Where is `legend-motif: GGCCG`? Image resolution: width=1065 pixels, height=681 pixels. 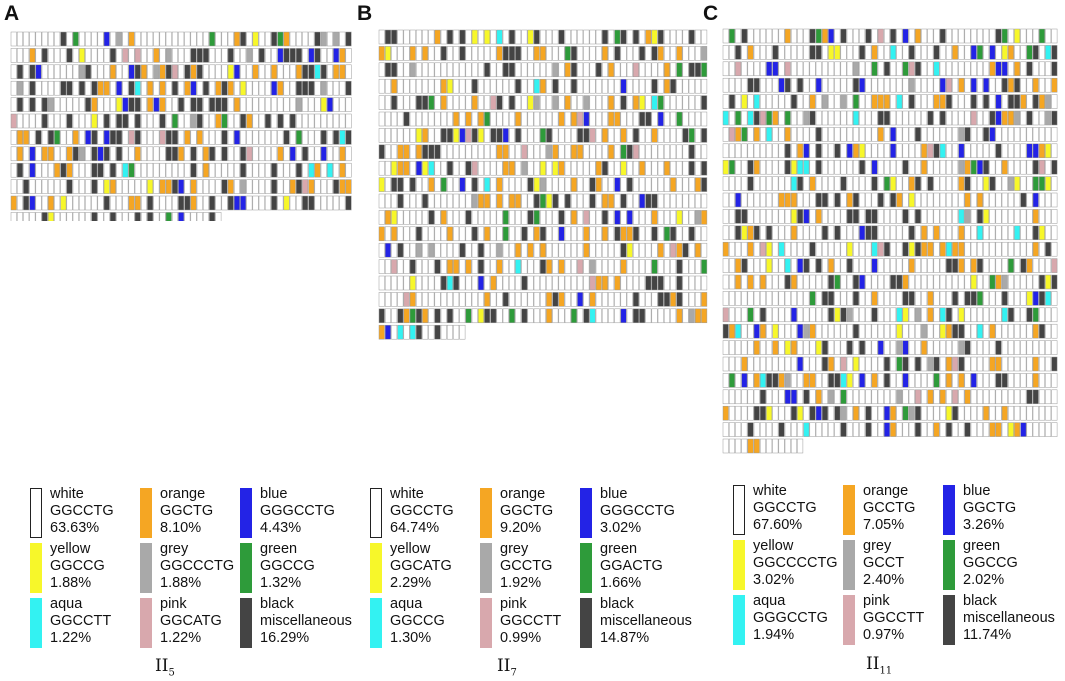
legend-motif: GGCCG is located at coordinates (990, 563).